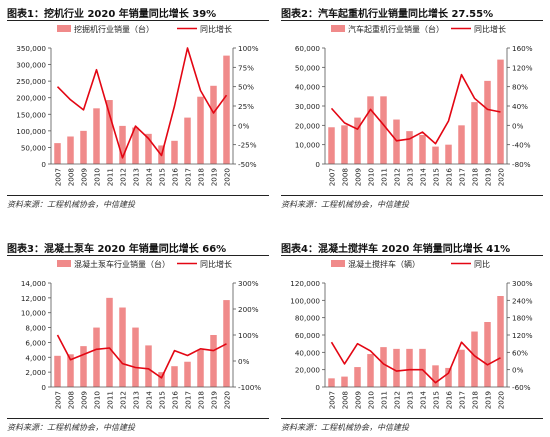 The image size is (550, 437). I want to click on legend-bar-label: 混凝土泵车行业销量（台）, so click(122, 264).